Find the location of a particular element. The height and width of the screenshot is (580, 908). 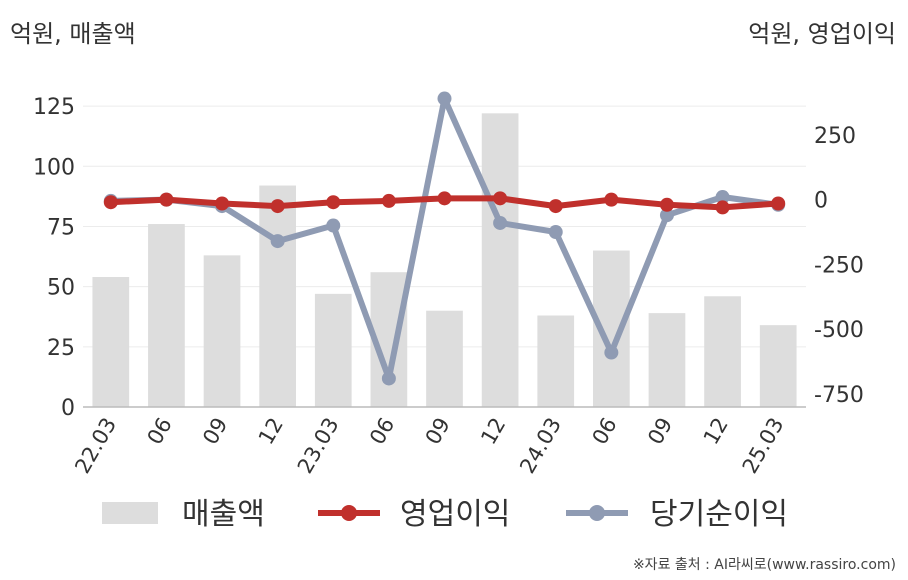

right-tick-label: 250 is located at coordinates (835, 136).